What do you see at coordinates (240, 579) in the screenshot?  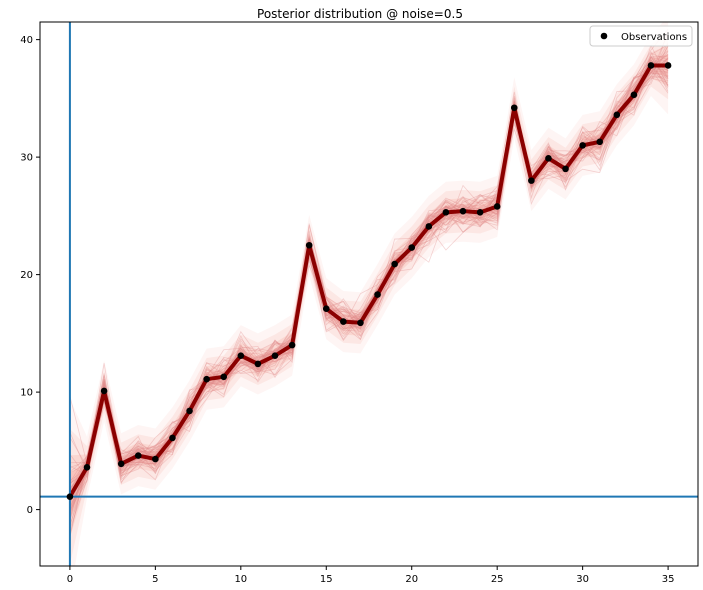 I see `x-tick-label: 10` at bounding box center [240, 579].